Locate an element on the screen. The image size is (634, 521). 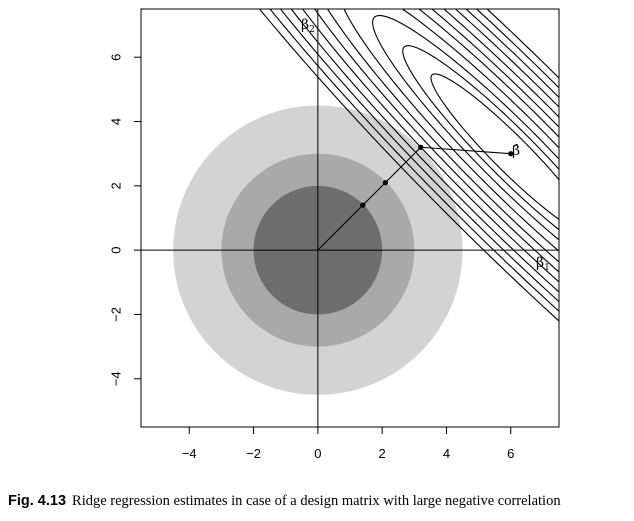
beta1-axis-label: β1 is located at coordinates (543, 264).